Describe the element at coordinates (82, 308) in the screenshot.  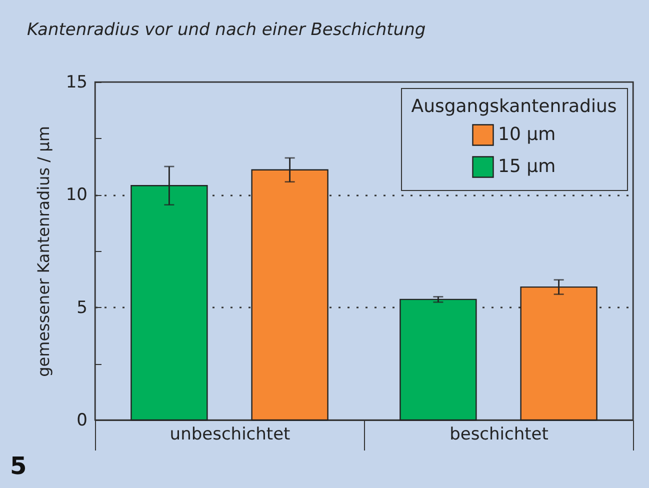
I see `y-tick-label: 5` at that location.